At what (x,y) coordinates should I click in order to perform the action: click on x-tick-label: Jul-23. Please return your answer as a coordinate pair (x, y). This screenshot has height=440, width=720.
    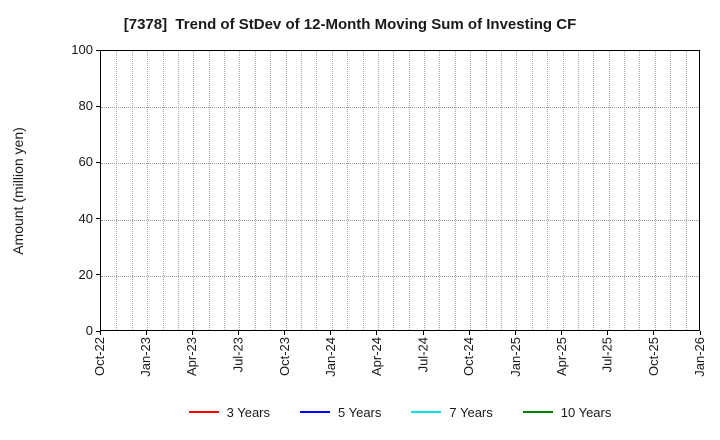
    Looking at the image, I should click on (238, 355).